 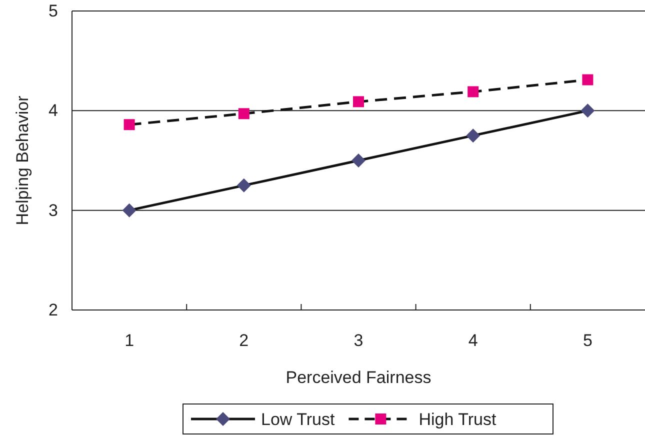 I want to click on y-tick-label: 3, so click(x=53, y=210).